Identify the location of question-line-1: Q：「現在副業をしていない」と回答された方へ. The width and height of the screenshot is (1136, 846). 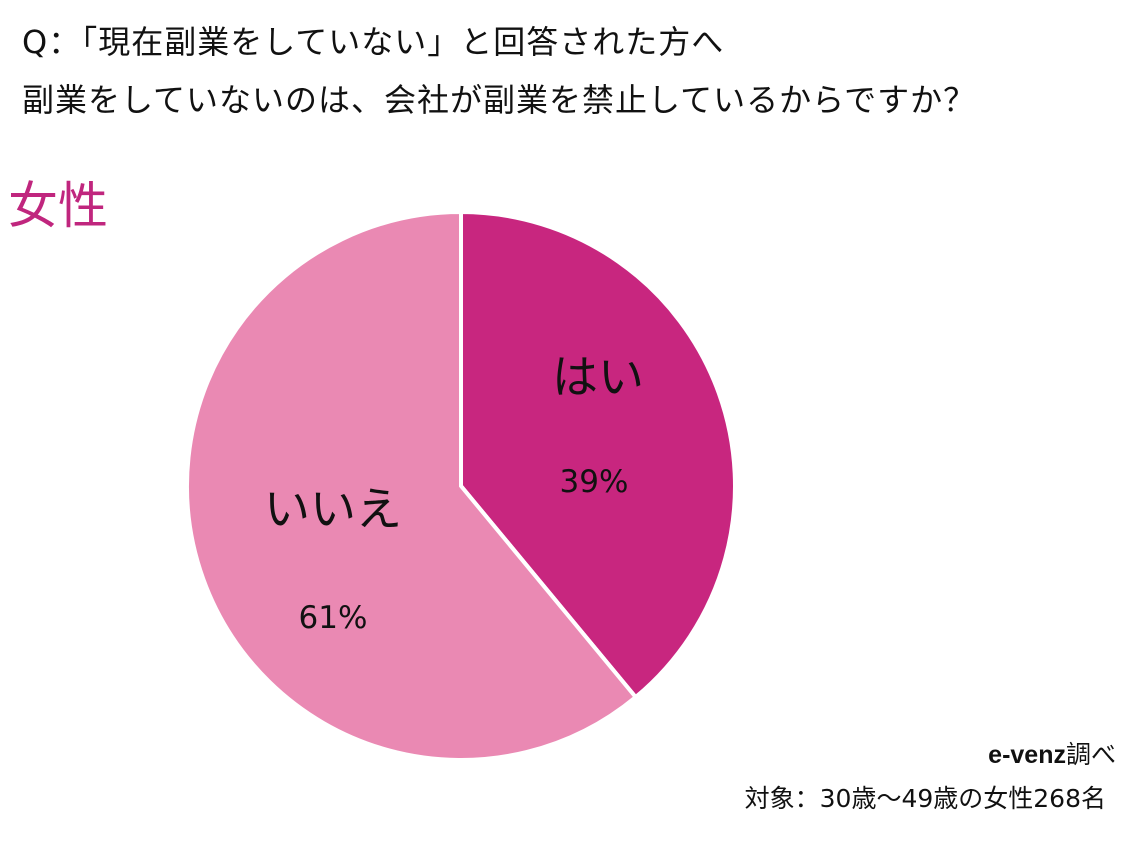
(373, 42).